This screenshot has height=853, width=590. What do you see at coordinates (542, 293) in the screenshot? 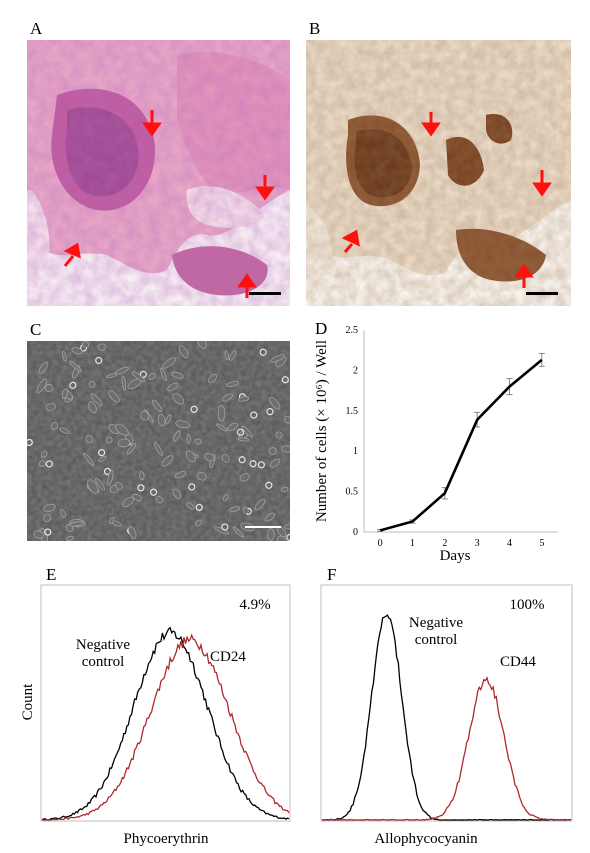
I see `scale-bar-b` at bounding box center [542, 293].